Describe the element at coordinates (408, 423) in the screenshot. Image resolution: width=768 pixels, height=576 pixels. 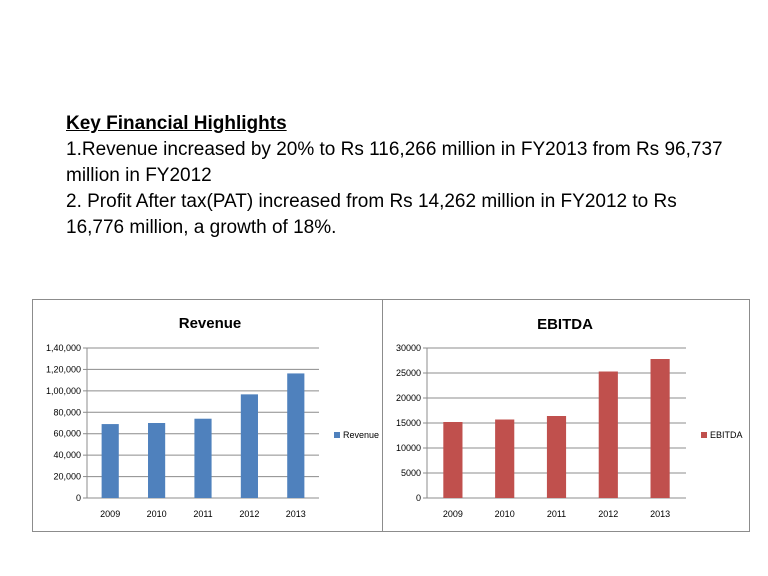
I see `ebitda-y-tick-label: 15000` at that location.